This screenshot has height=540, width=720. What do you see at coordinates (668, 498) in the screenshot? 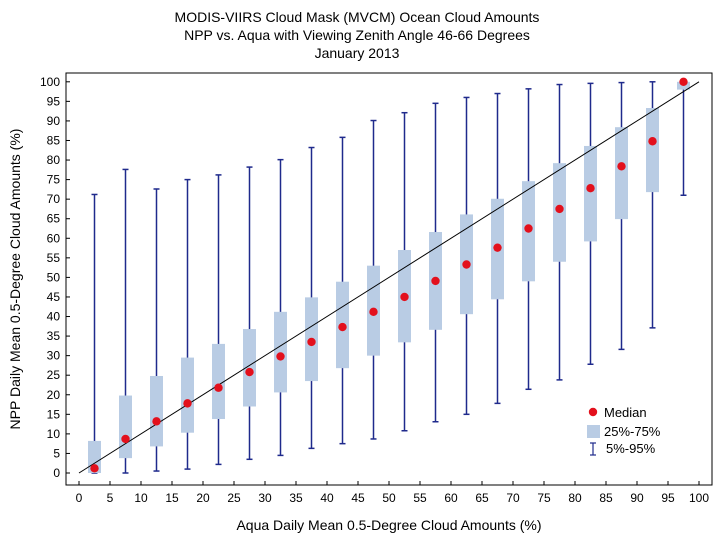
I see `x-tick-label: 95` at bounding box center [668, 498].